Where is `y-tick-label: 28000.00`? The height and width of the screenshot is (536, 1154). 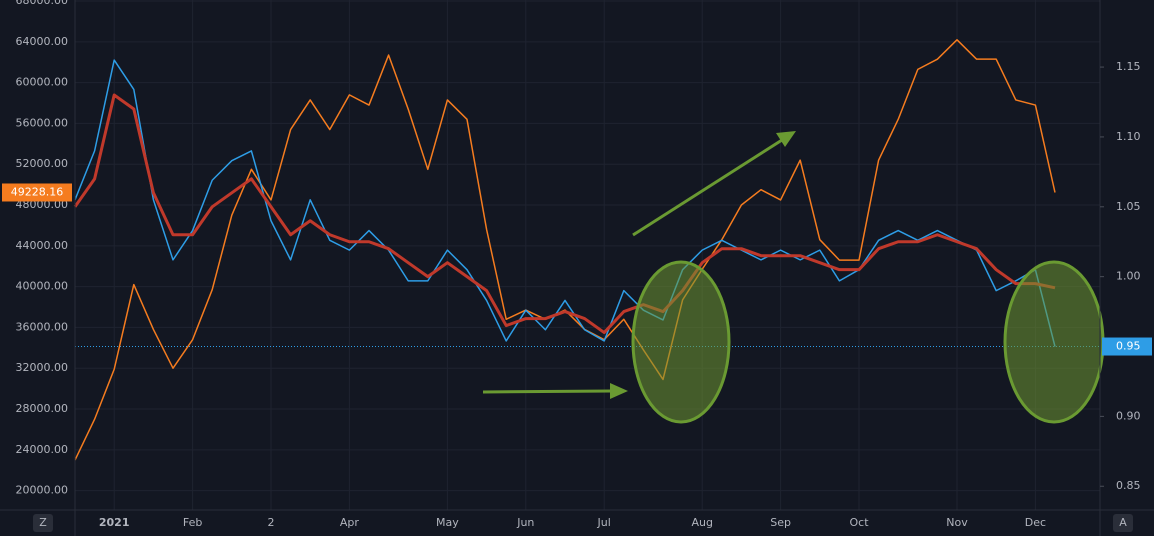
y-tick-label: 28000.00 is located at coordinates (42, 408).